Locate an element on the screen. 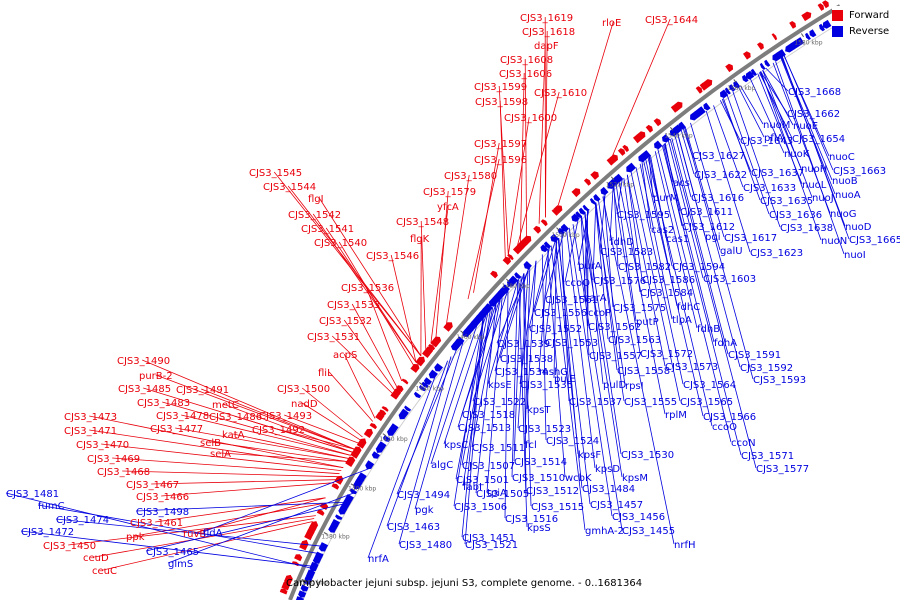 This screenshot has width=900, height=600. reverse-gene-label: nuoJ is located at coordinates (823, 198).